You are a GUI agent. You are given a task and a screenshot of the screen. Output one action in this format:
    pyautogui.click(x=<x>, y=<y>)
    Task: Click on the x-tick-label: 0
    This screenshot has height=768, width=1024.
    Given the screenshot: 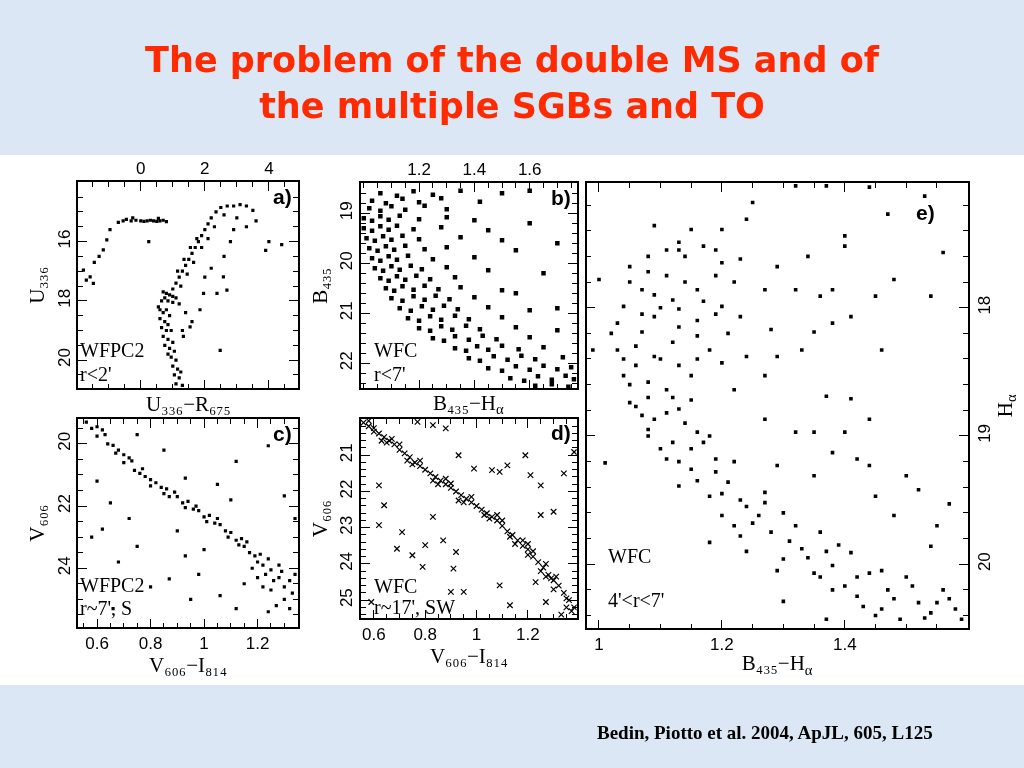 What is the action you would take?
    pyautogui.click(x=141, y=168)
    